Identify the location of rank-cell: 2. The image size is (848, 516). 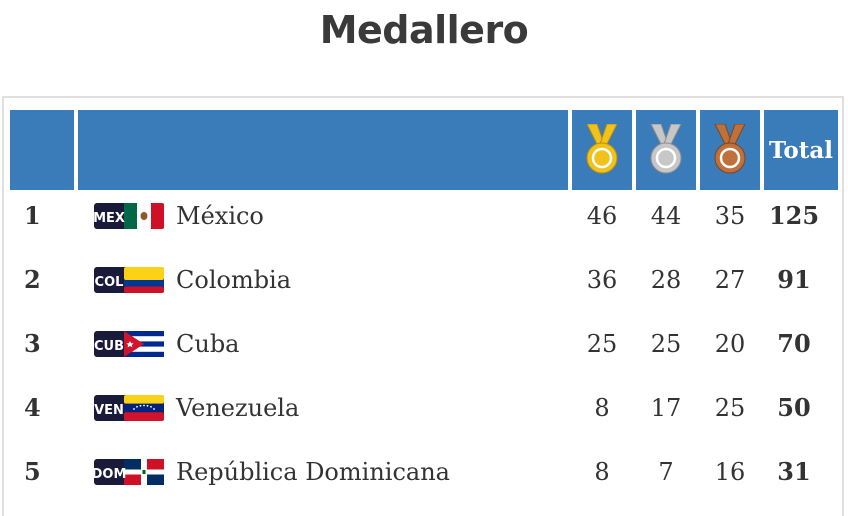
(32, 279).